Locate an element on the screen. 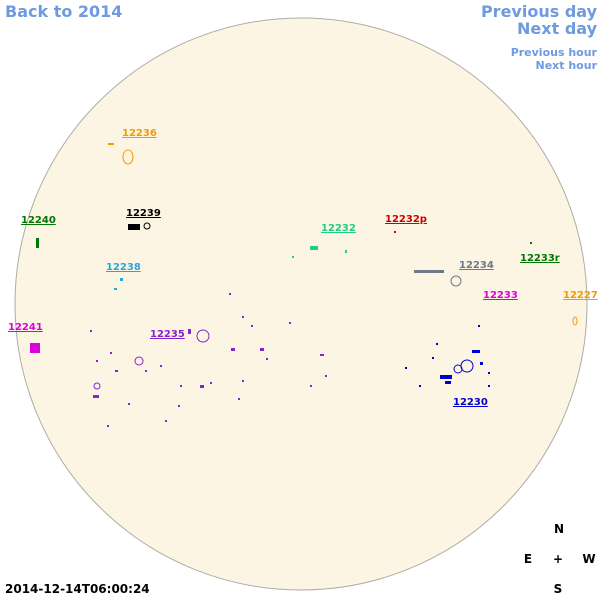  timestamp: 2014-12-14T06:00:24 is located at coordinates (77, 589).